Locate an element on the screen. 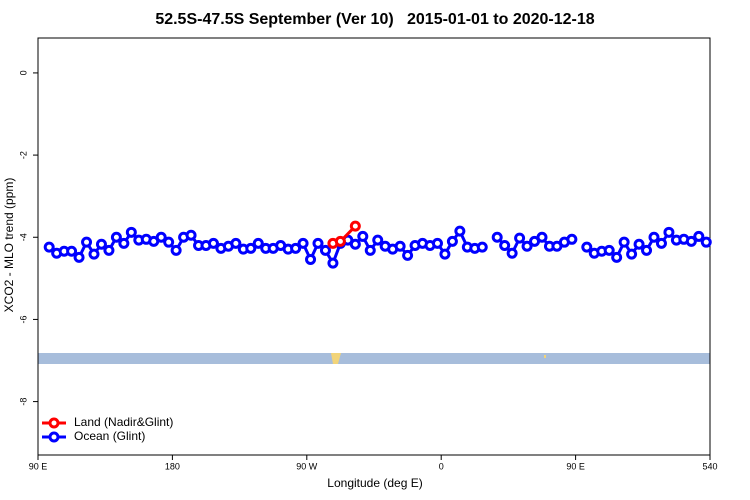 The height and width of the screenshot is (500, 750). surface-strip is located at coordinates (374, 358).